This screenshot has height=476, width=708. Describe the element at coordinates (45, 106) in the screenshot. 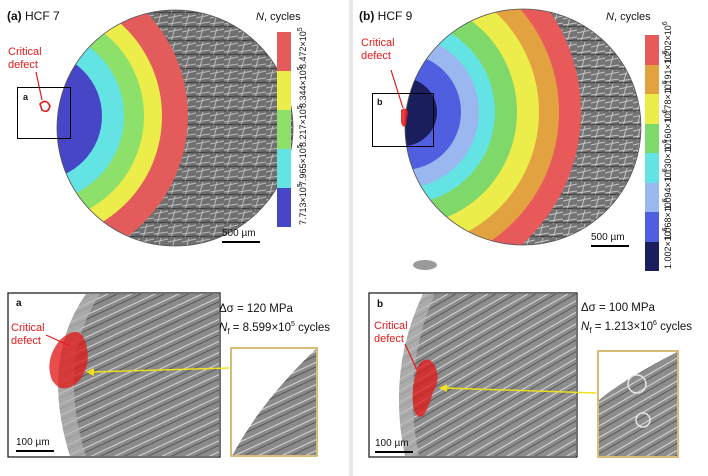

I see `critical-defect-marker-a` at that location.